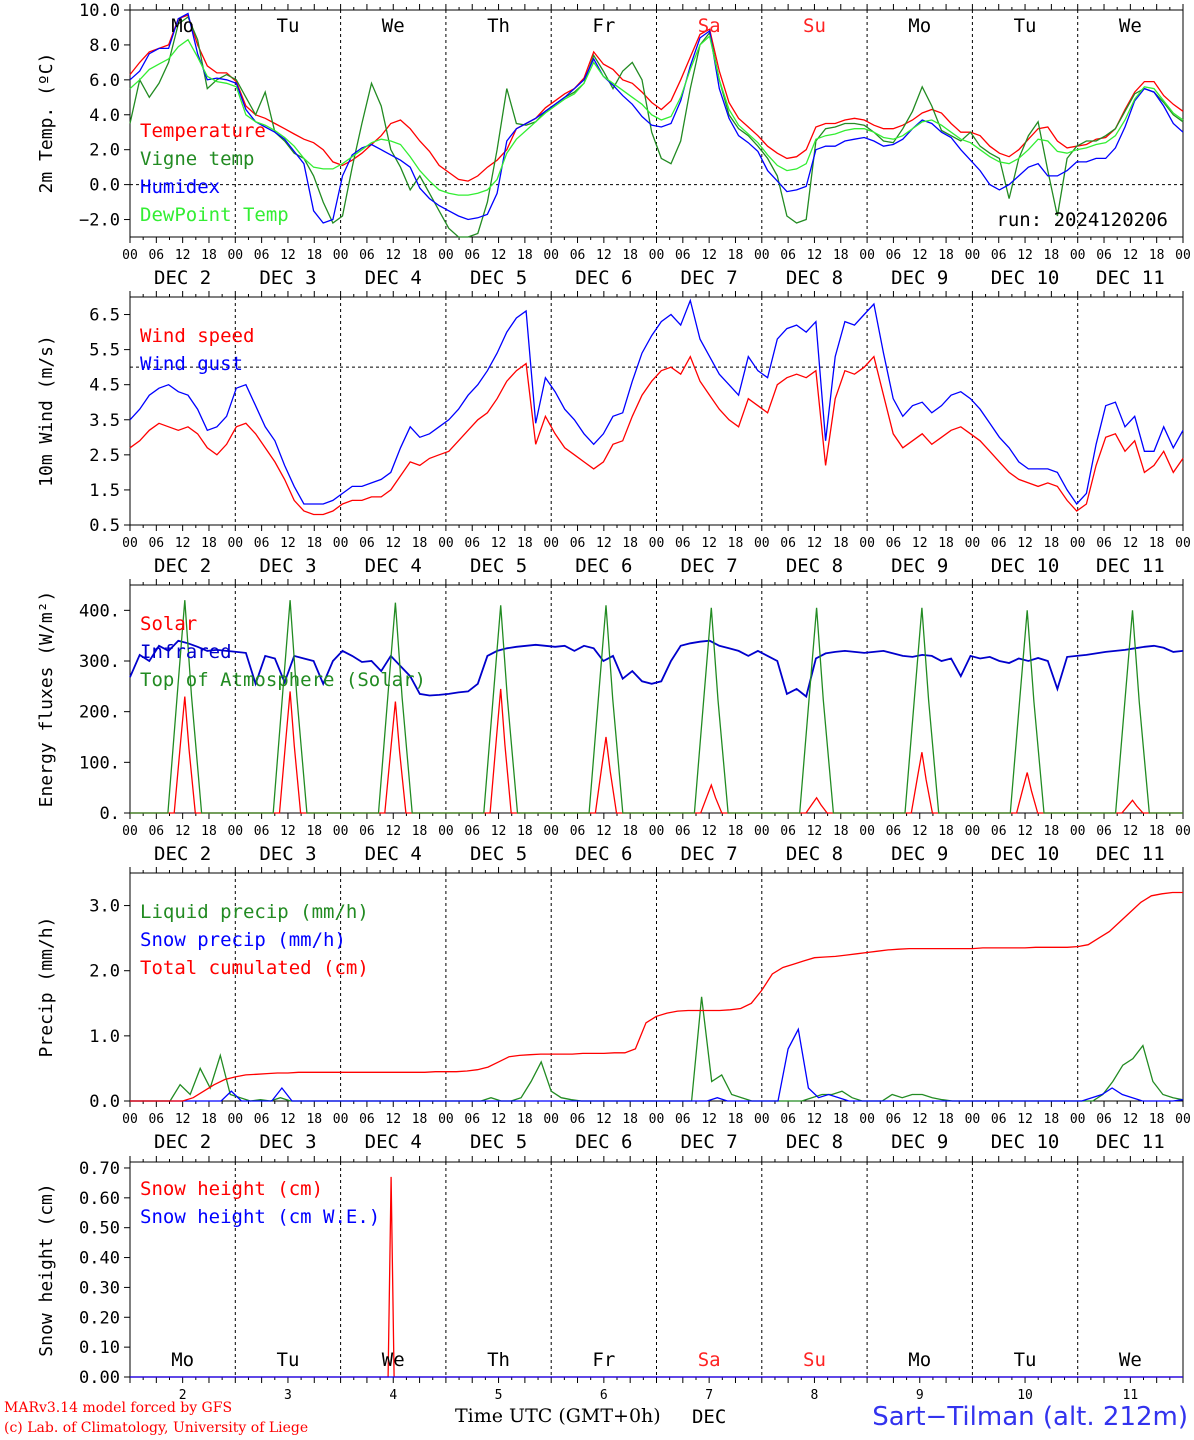 The height and width of the screenshot is (1440, 1194). I want to click on y-tick-label: 1.5, so click(104, 491).